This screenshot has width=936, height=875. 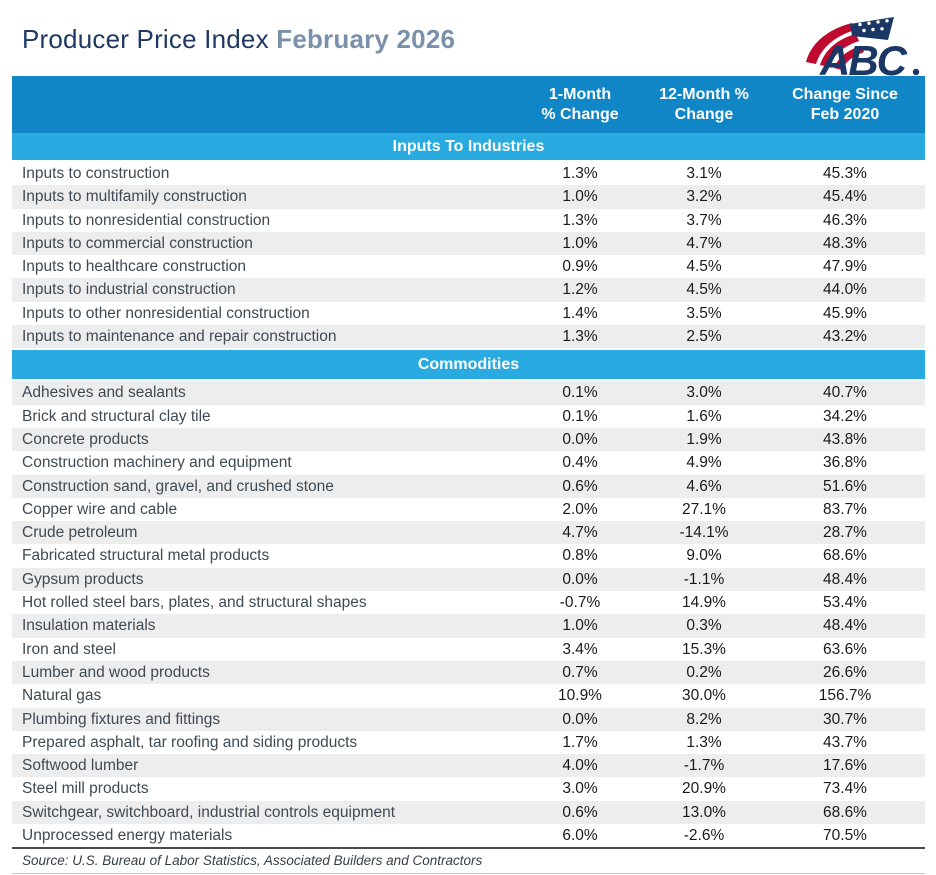 I want to click on row-label: Inputs to construction, so click(x=96, y=173).